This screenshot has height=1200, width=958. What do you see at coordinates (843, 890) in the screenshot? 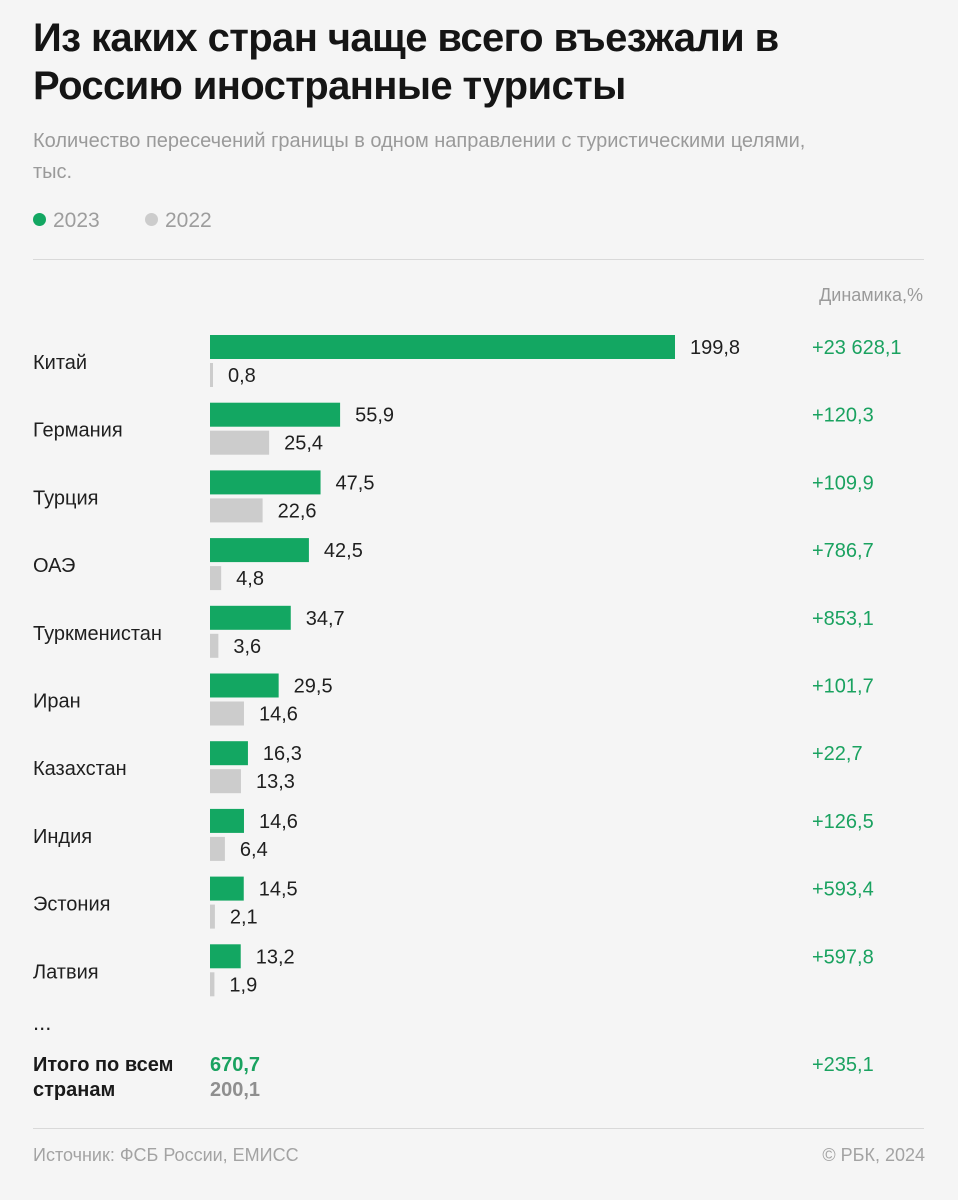
I see `dynamics-value: +593,4` at bounding box center [843, 890].